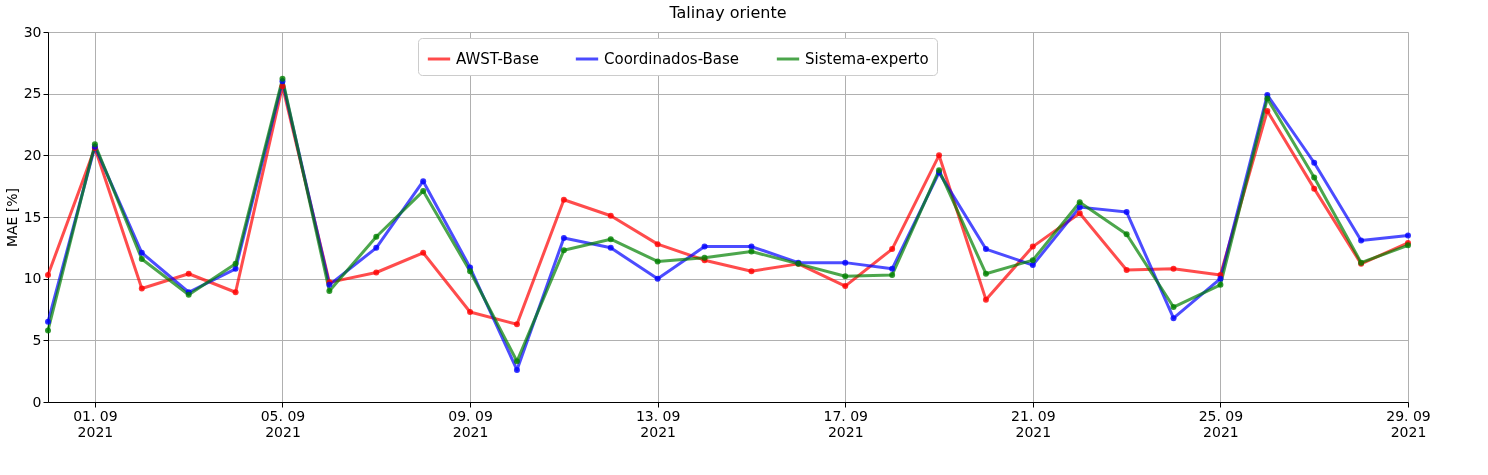 The image size is (1488, 475). I want to click on x-tick-label: 17. 09 2021, so click(846, 423).